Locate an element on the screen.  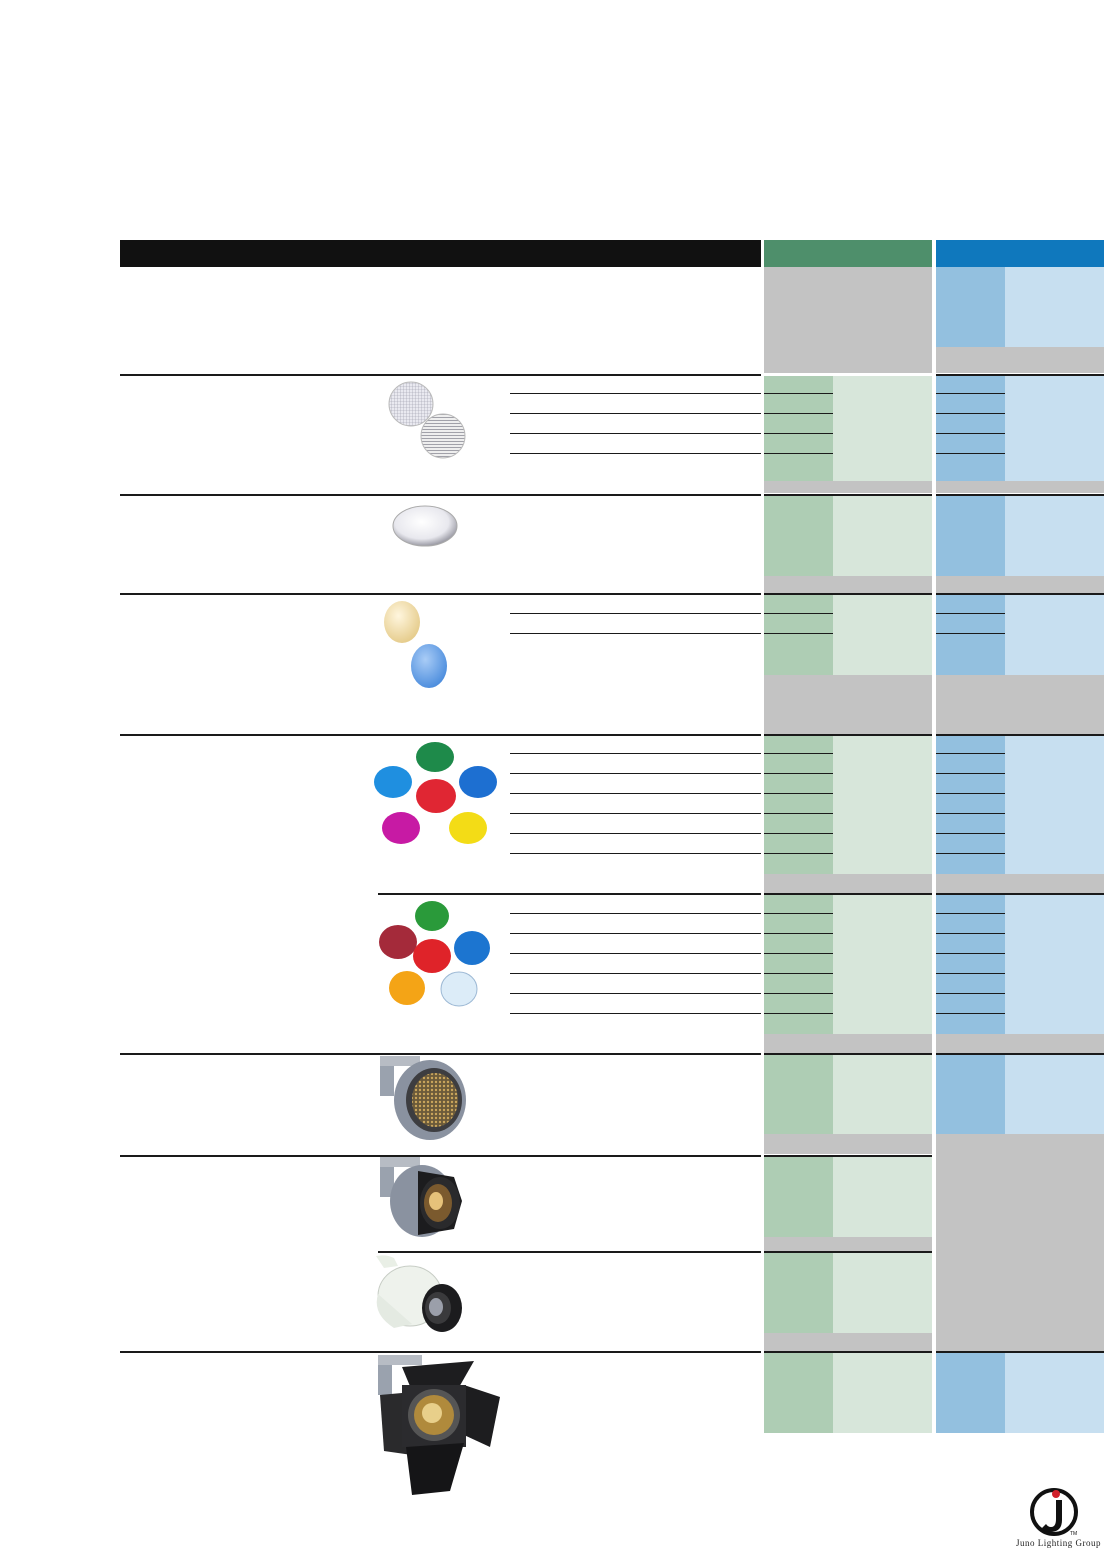
amber-blue-filter-discs-icon is located at coordinates (415, 644).